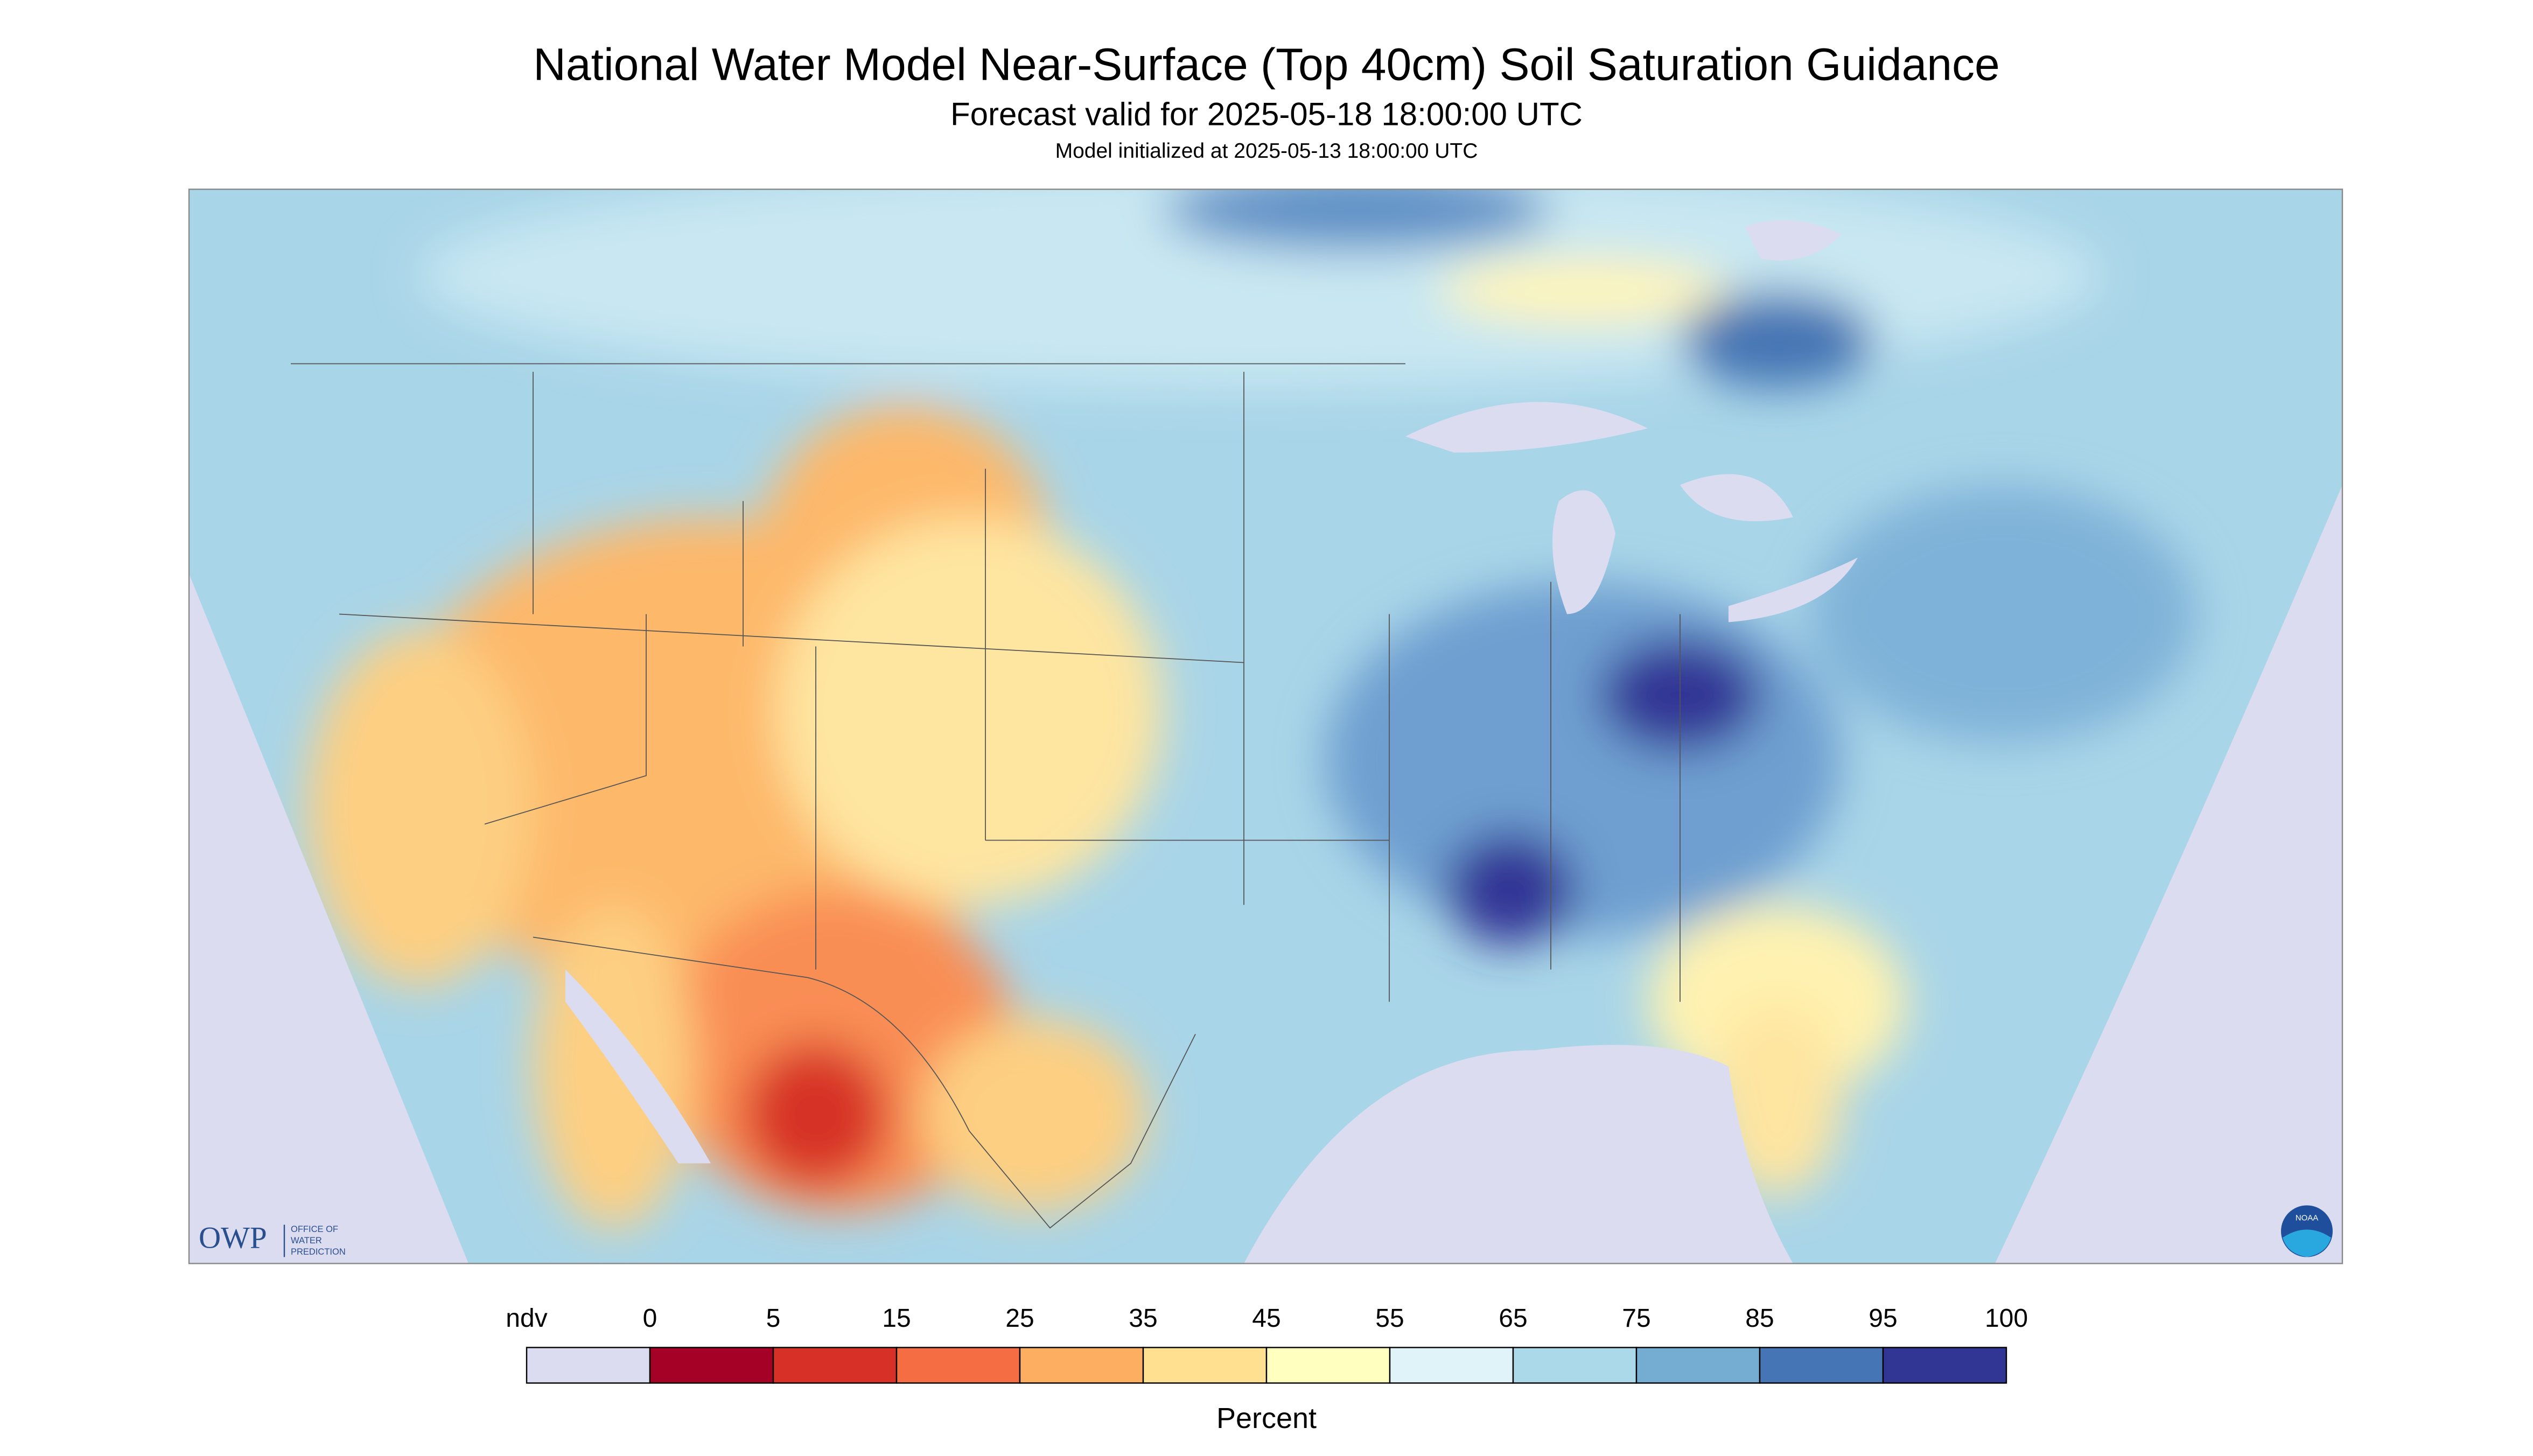 This screenshot has width=2533, height=1456. I want to click on owp-text: PREDICTION, so click(318, 1252).